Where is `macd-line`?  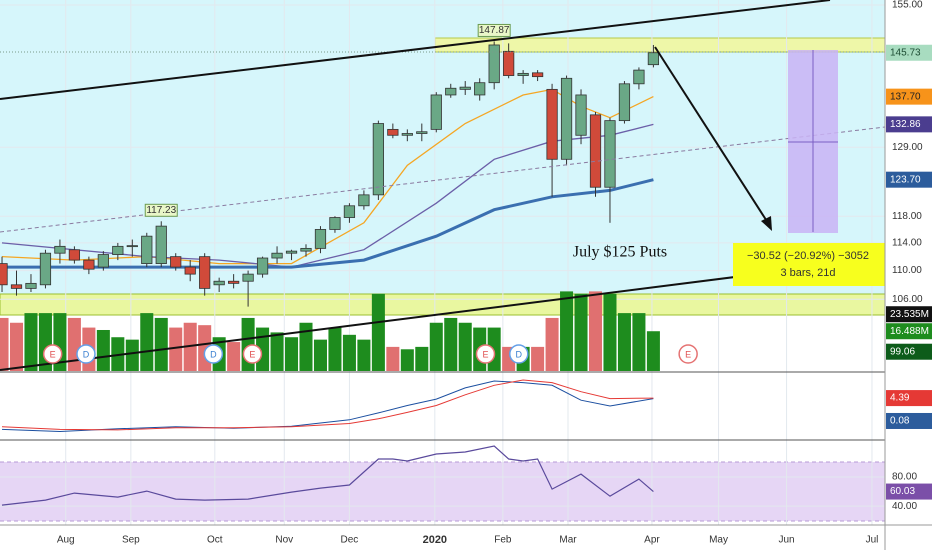 macd-line is located at coordinates (327, 406).